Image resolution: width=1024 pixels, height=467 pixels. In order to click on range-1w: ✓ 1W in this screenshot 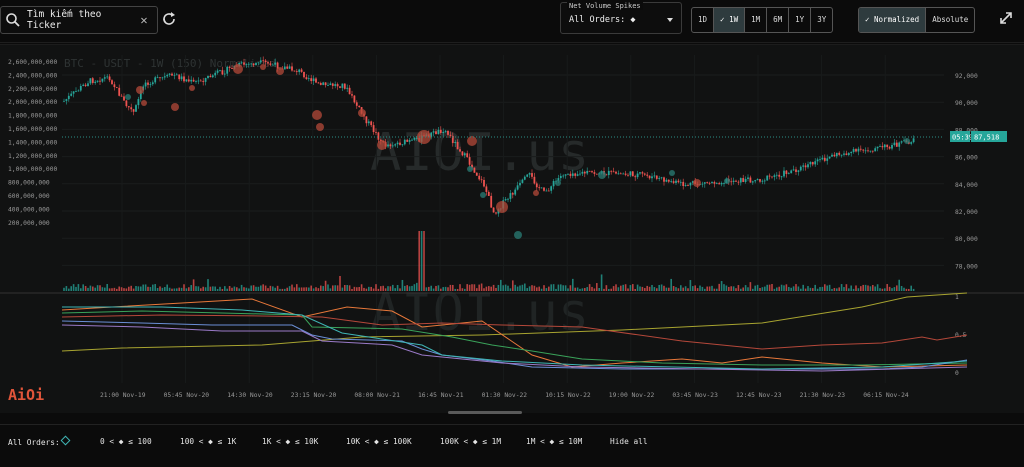, I will do `click(730, 20)`.